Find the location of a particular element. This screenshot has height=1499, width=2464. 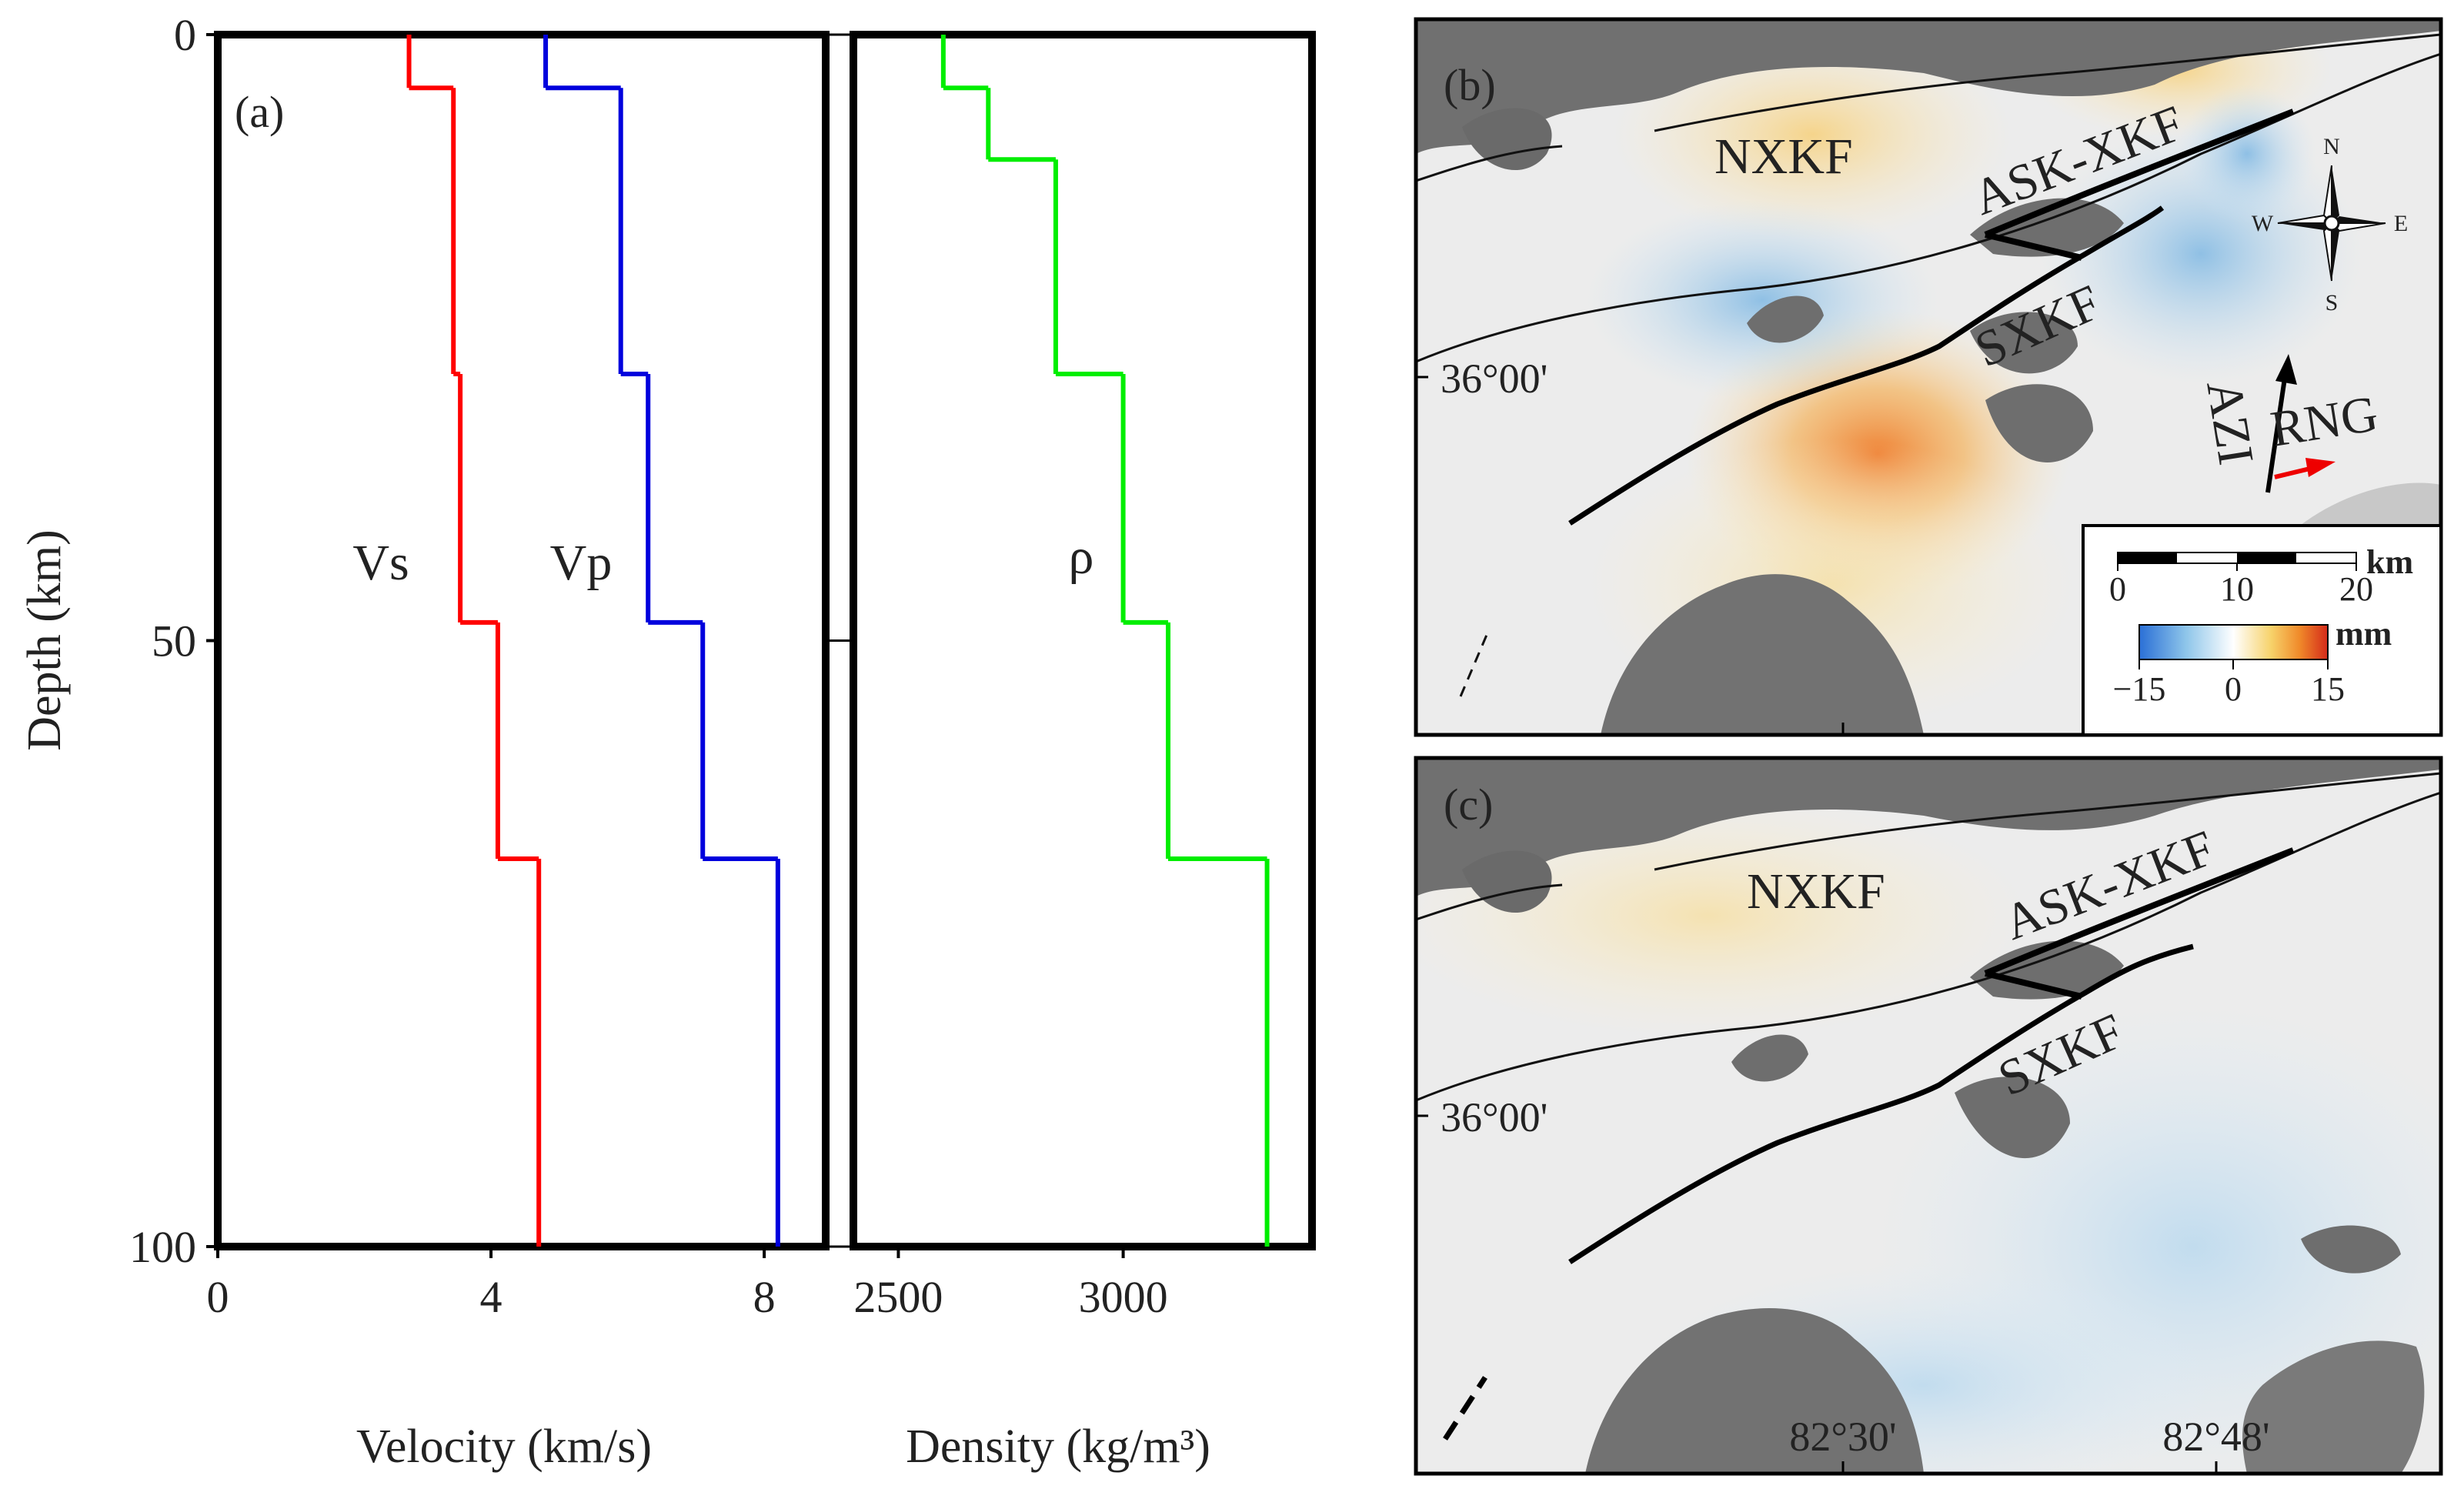

colorbar-tick-min: −15 is located at coordinates (2139, 689).